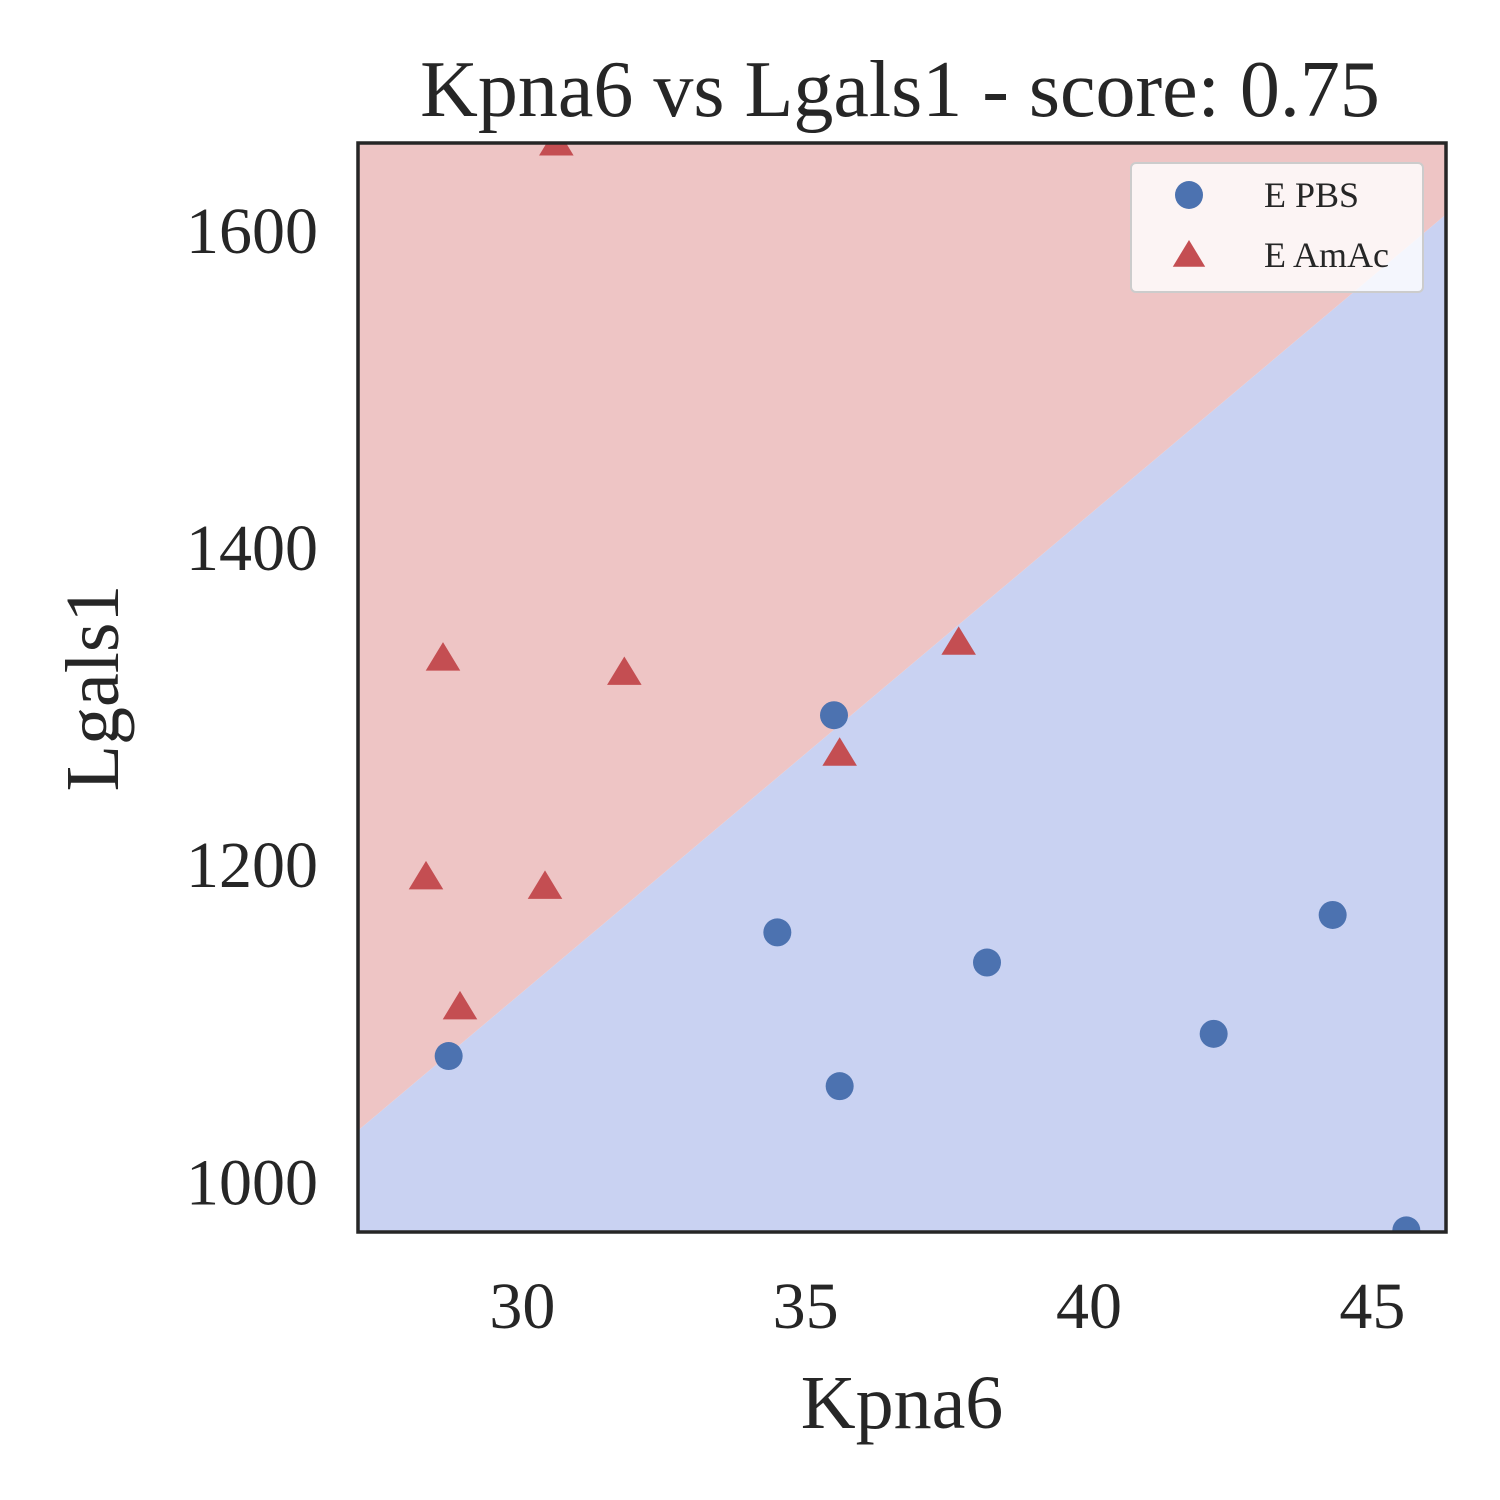 This screenshot has height=1500, width=1500. I want to click on y-tick-label-1400: 1400, so click(252, 548).